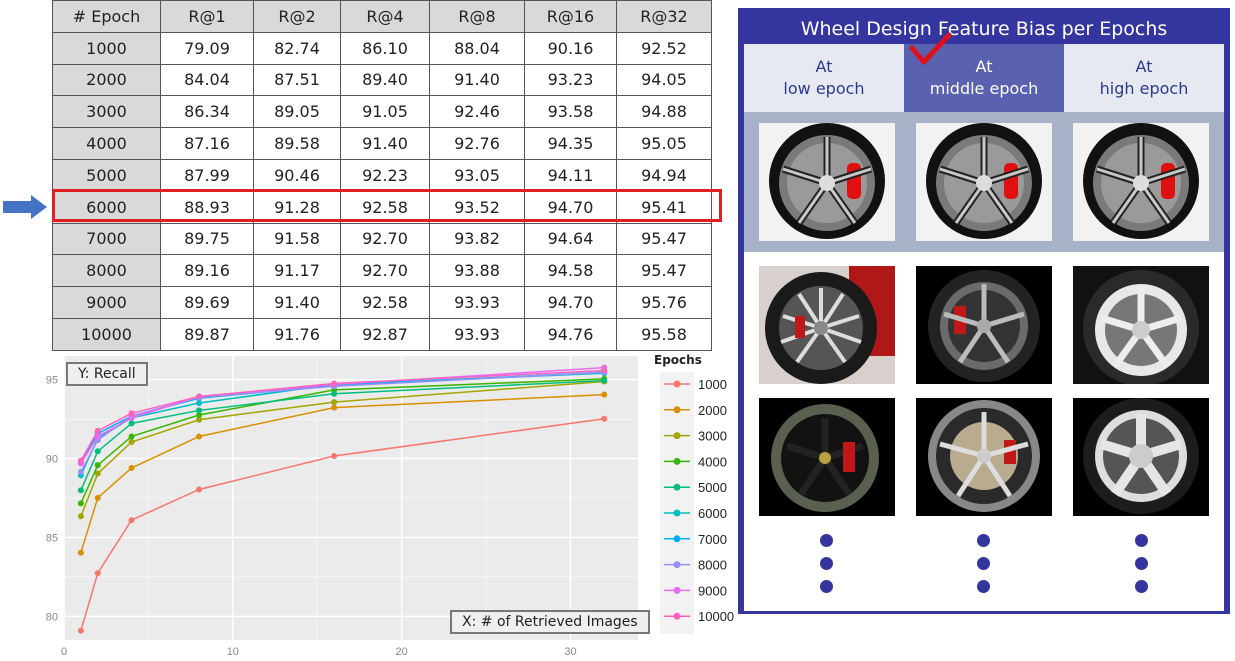  I want to click on recall-cell: 93.05, so click(477, 175).